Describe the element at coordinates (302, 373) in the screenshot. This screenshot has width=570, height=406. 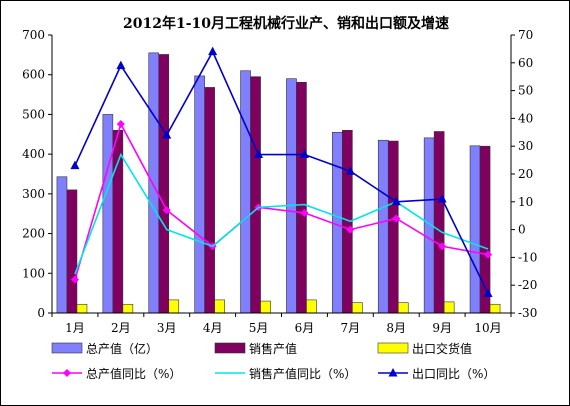
I see `legend-label-5: 销售产值同比（%）` at that location.